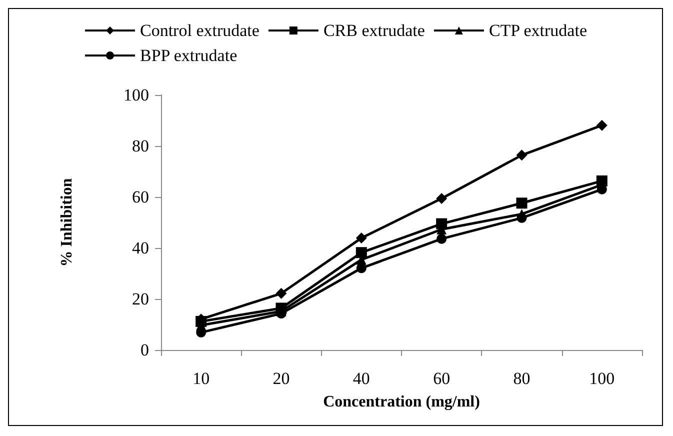  Describe the element at coordinates (140, 197) in the screenshot. I see `y-tick-label: 60` at that location.